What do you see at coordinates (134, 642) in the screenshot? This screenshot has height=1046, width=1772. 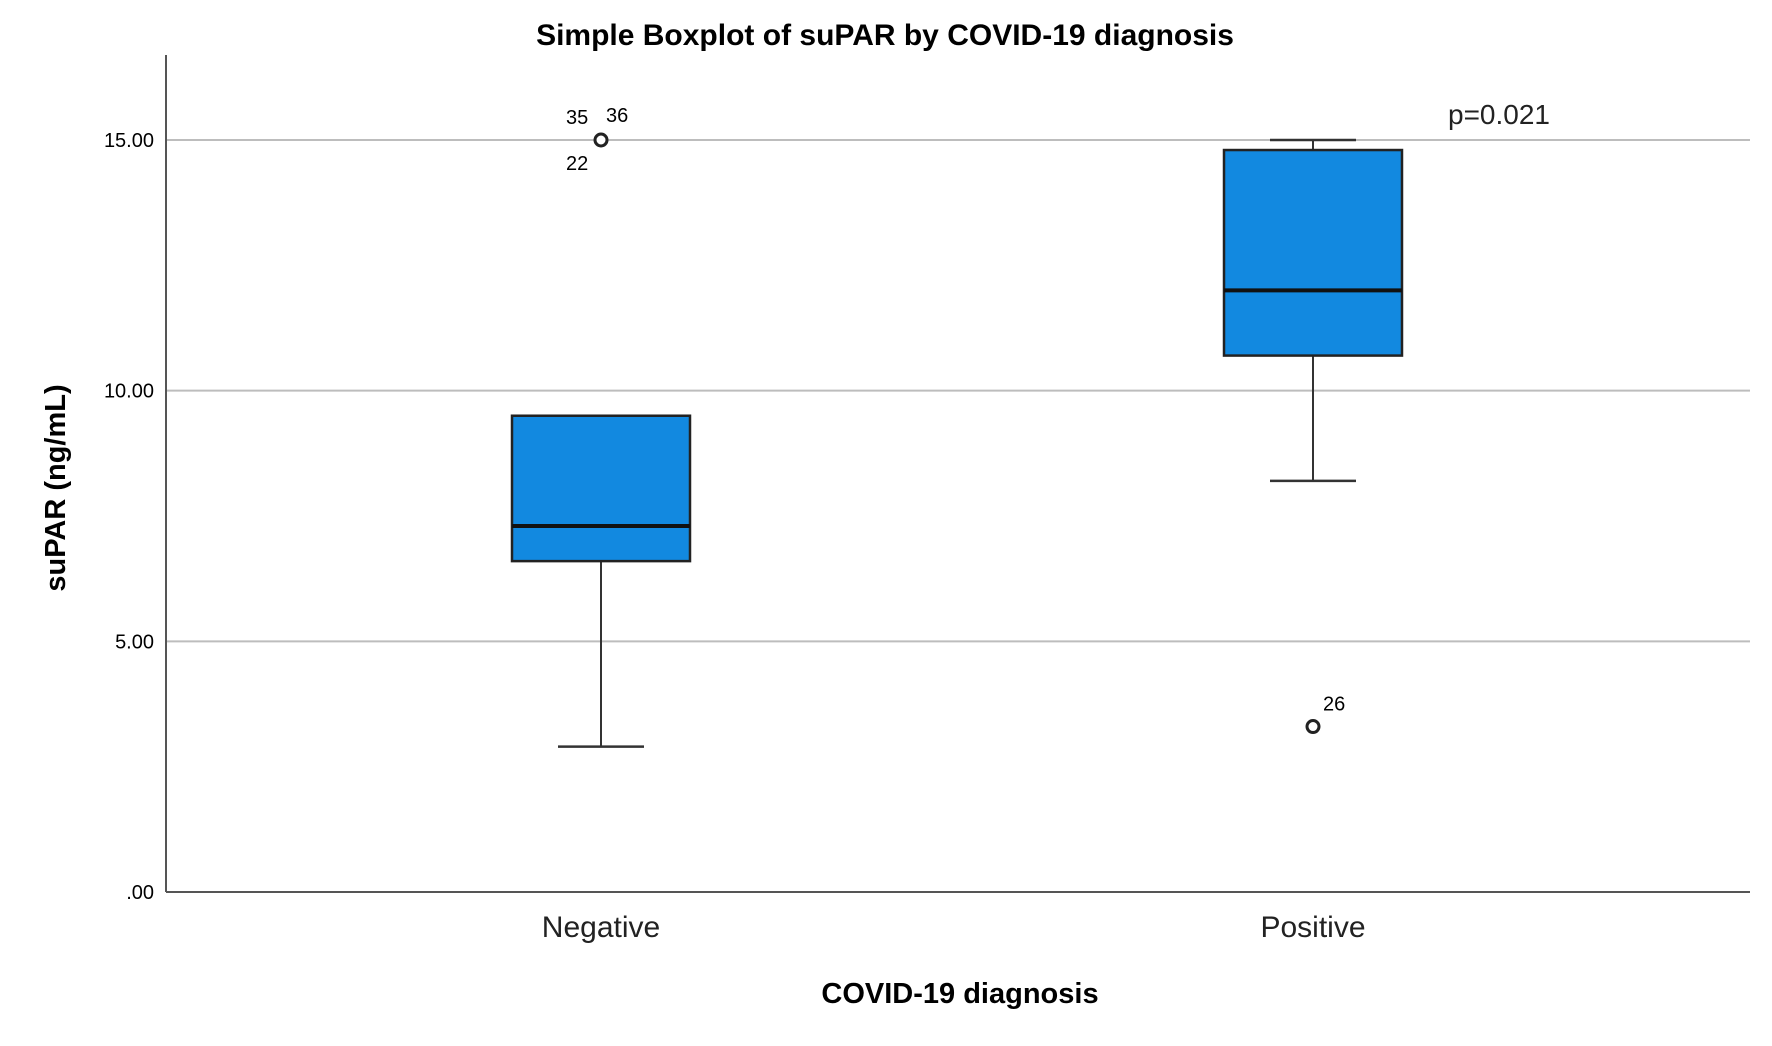 I see `y-tick-label: 5.00` at bounding box center [134, 642].